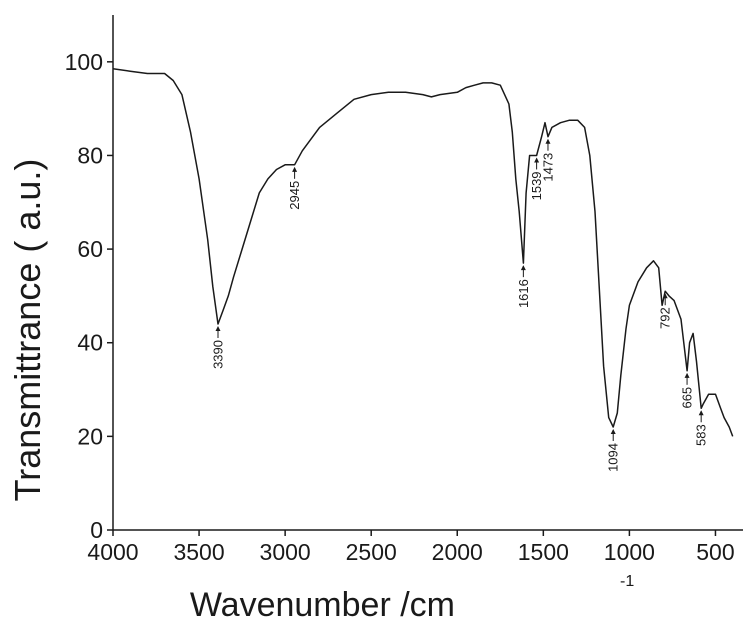  Describe the element at coordinates (536, 185) in the screenshot. I see `peak-label: 1539` at that location.